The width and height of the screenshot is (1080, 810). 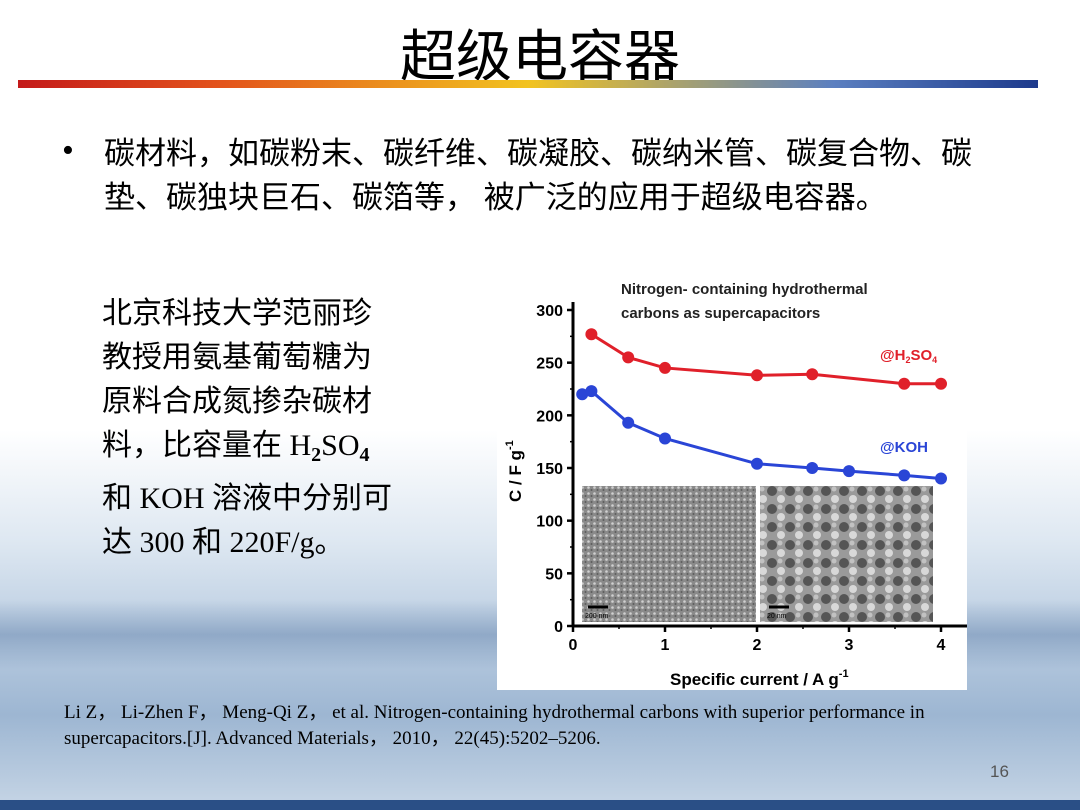 I want to click on side-line-6: 达 300 和 220F/g。, so click(x=223, y=542).